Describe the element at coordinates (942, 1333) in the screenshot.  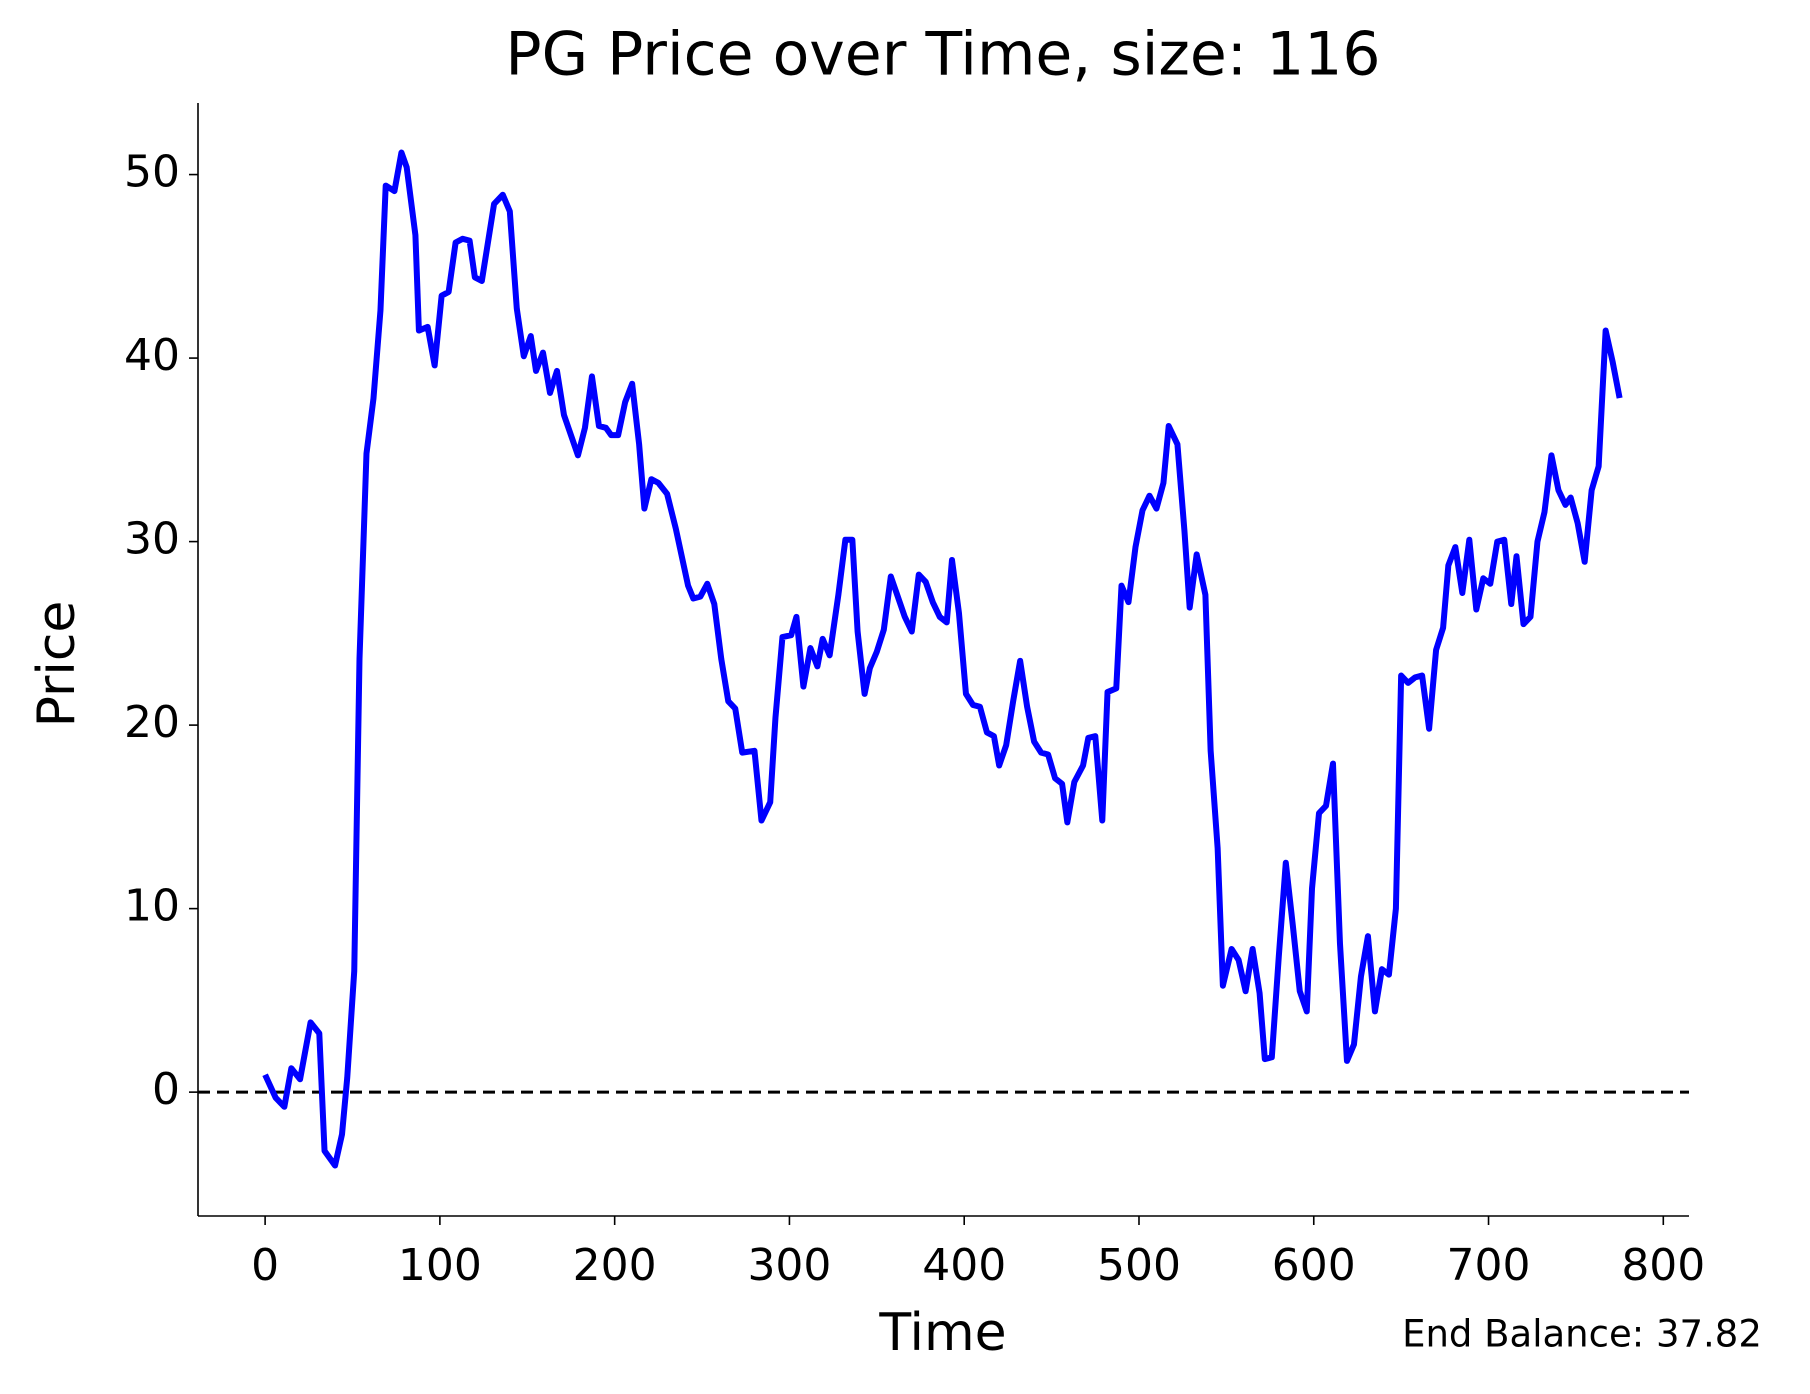
I see `x-axis-label: Time` at that location.